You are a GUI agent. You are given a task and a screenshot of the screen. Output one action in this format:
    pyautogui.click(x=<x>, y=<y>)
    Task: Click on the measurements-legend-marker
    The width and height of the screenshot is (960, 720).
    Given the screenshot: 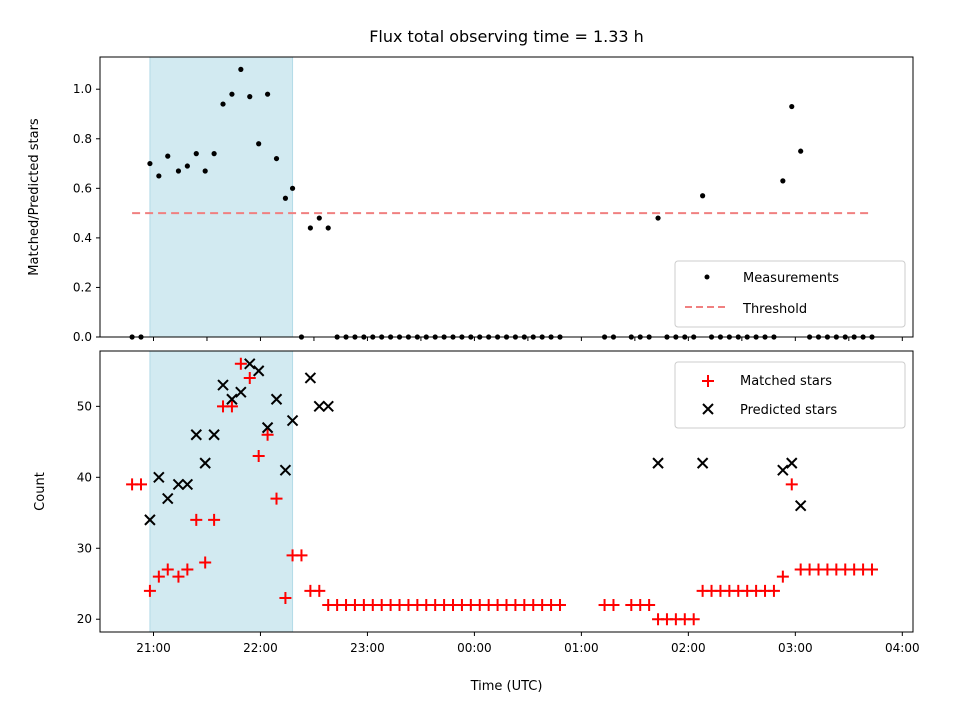 What is the action you would take?
    pyautogui.click(x=707, y=277)
    